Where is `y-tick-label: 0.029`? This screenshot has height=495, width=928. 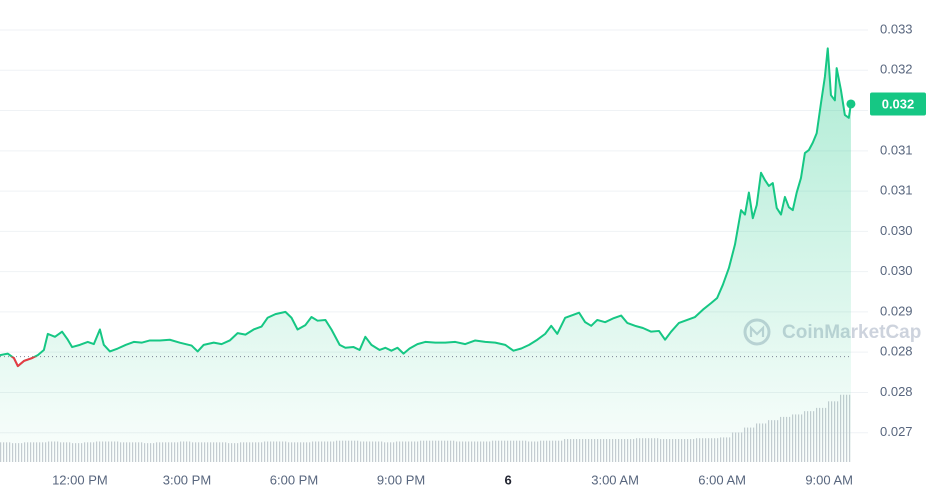 y-tick-label: 0.029 is located at coordinates (896, 310).